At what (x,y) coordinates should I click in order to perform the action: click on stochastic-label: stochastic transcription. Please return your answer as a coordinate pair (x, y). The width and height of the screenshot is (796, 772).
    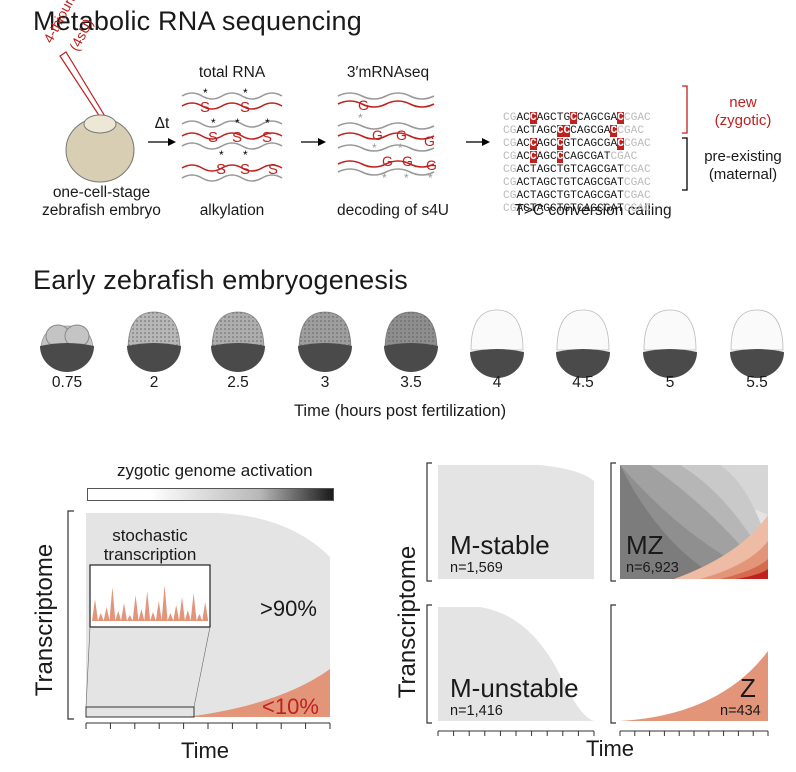
    Looking at the image, I should click on (150, 545).